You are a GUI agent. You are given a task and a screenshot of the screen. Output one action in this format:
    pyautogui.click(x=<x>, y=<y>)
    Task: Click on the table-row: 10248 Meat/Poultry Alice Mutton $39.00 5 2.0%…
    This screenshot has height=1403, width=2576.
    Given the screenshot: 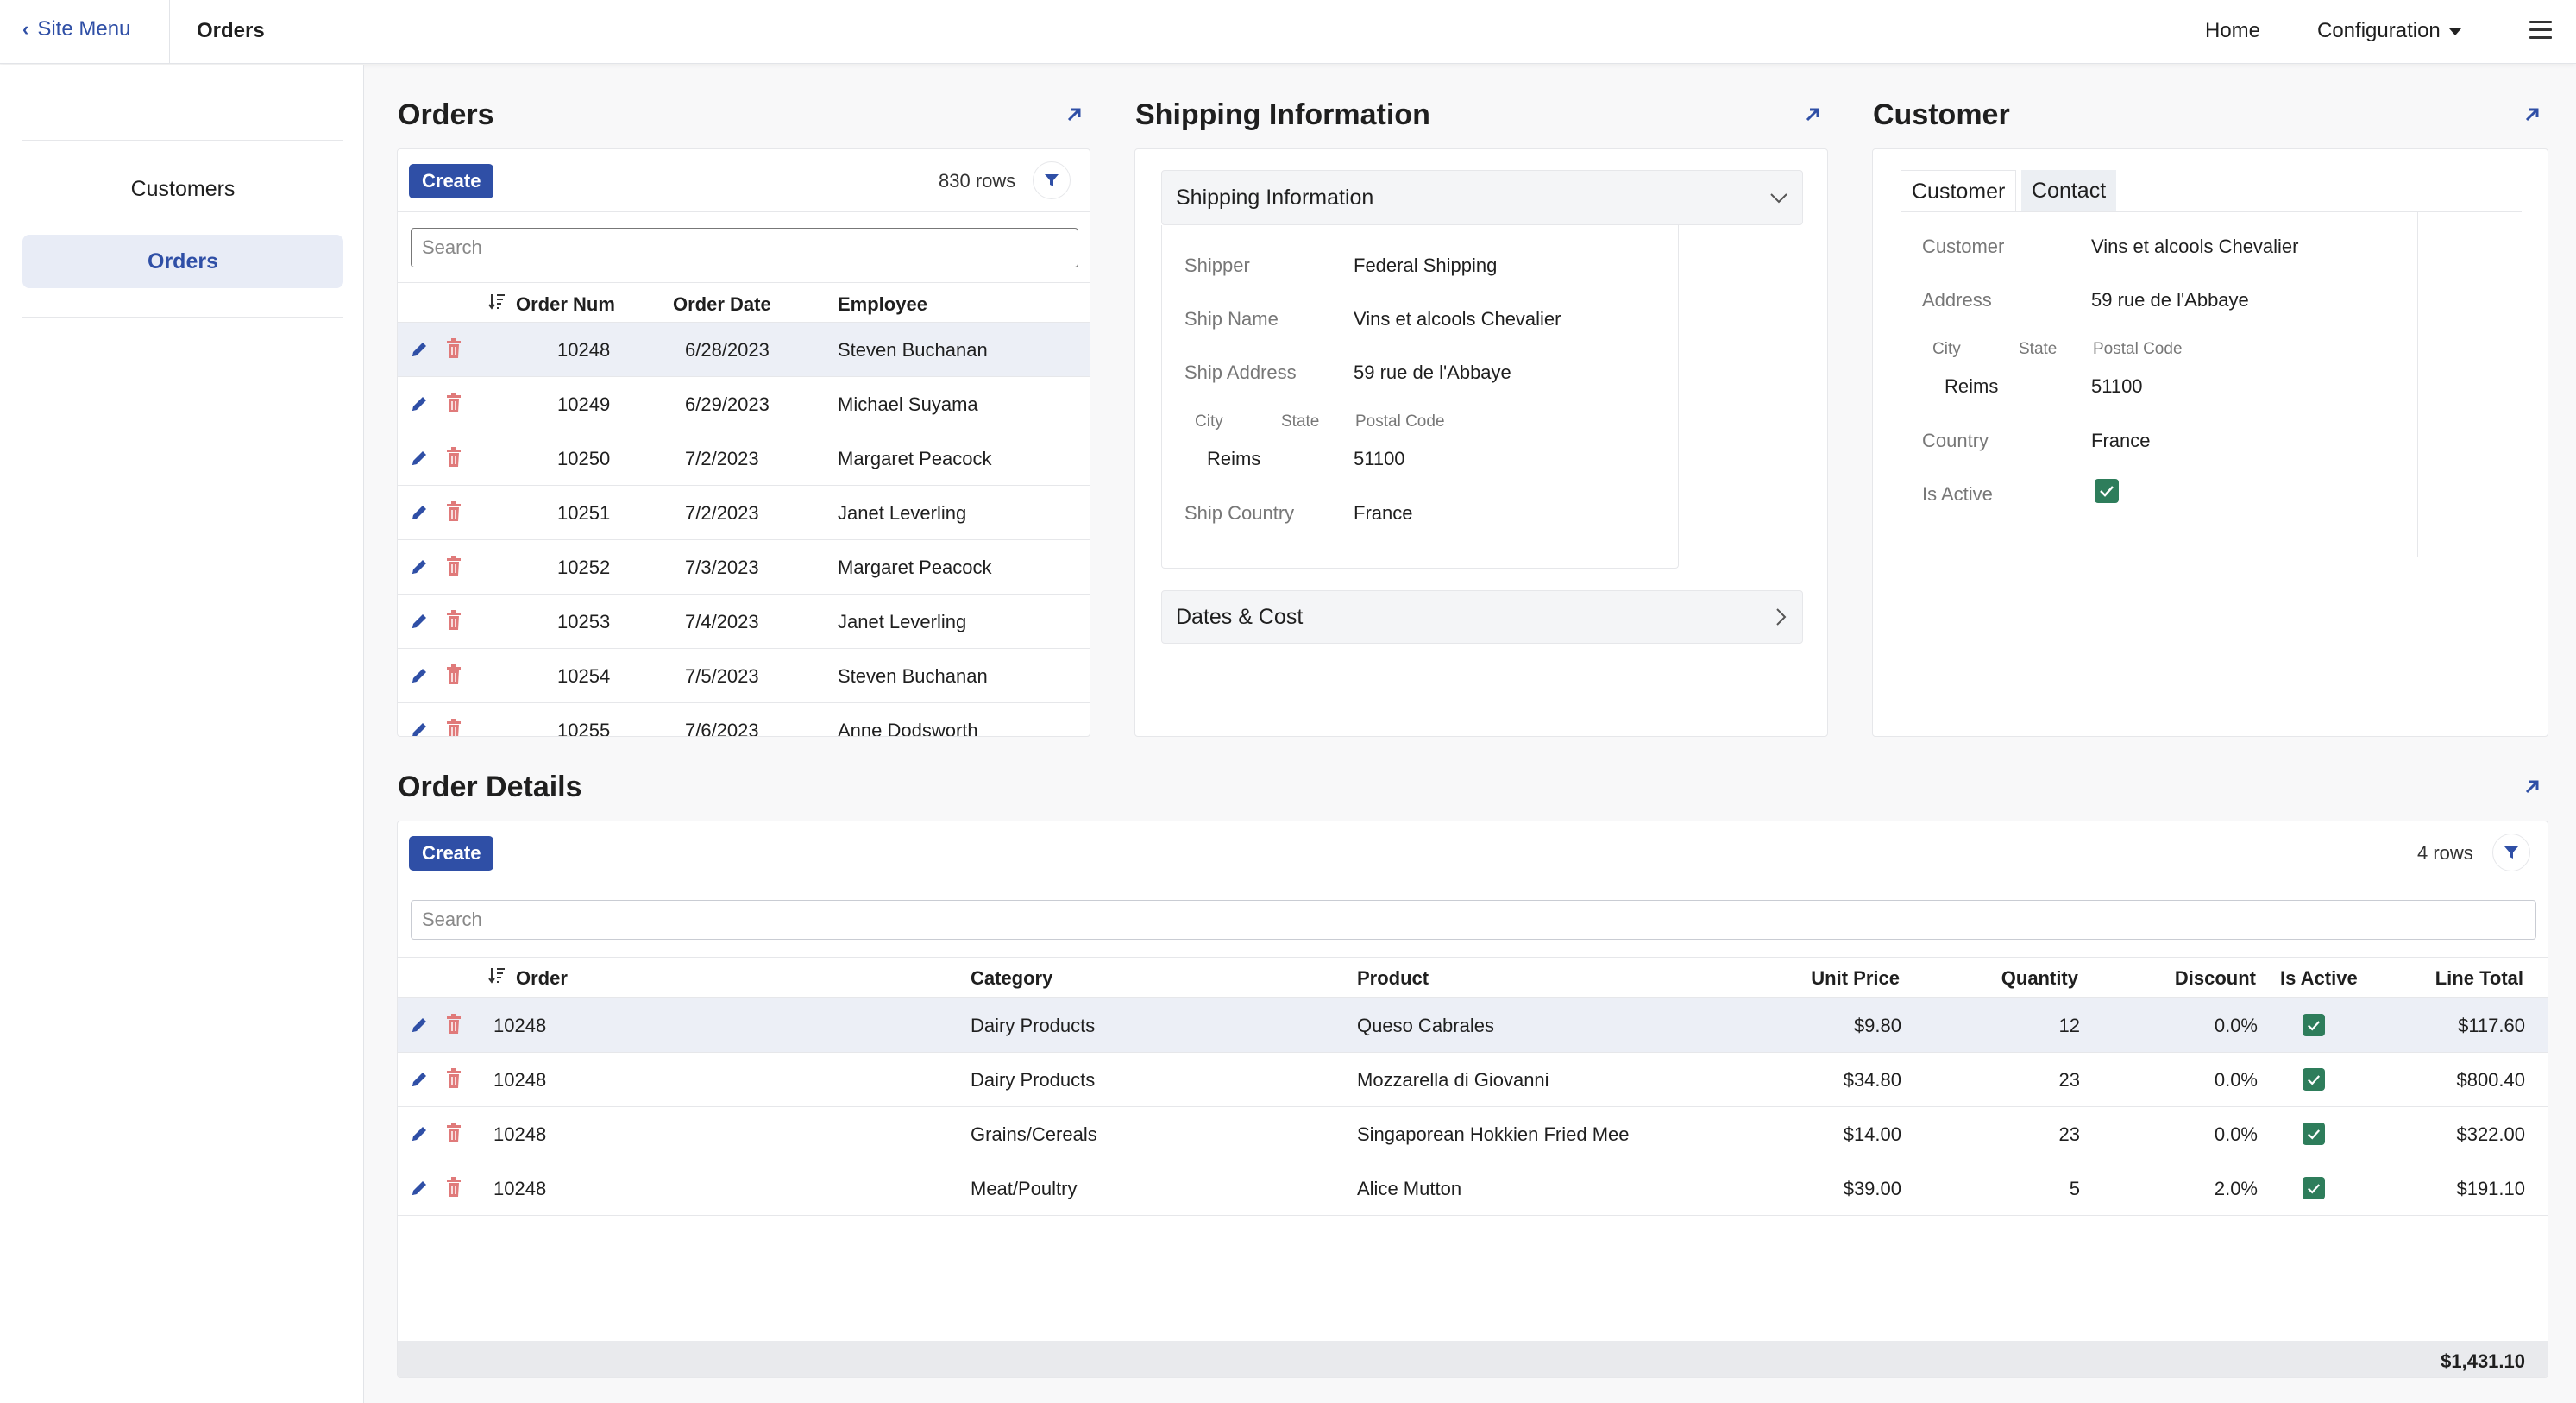 What is the action you would take?
    pyautogui.click(x=1473, y=1189)
    